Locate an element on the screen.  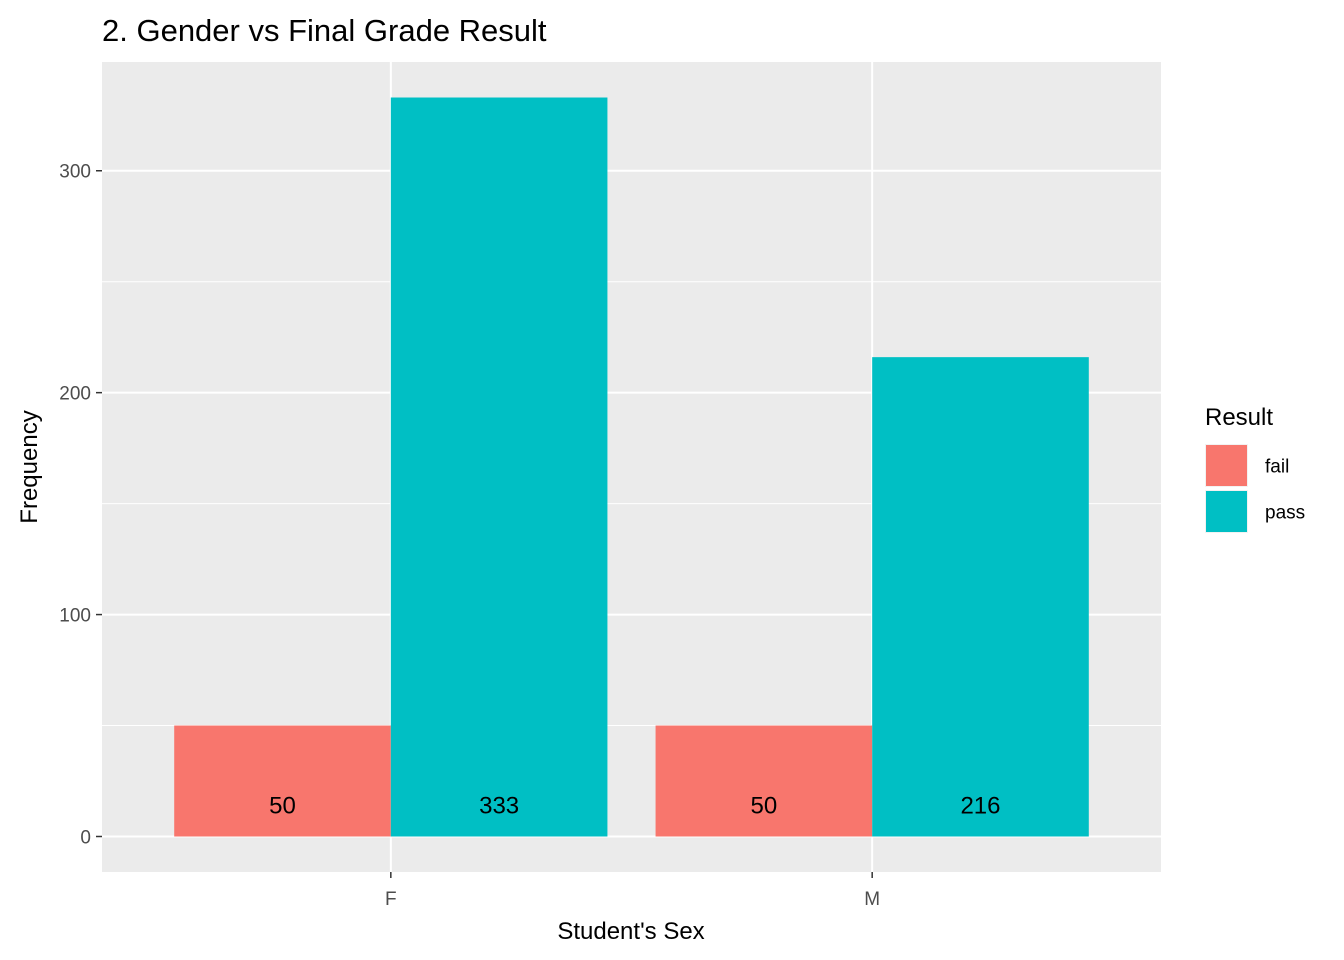
y-axis: 0 100 200 300 is located at coordinates (80, 505).